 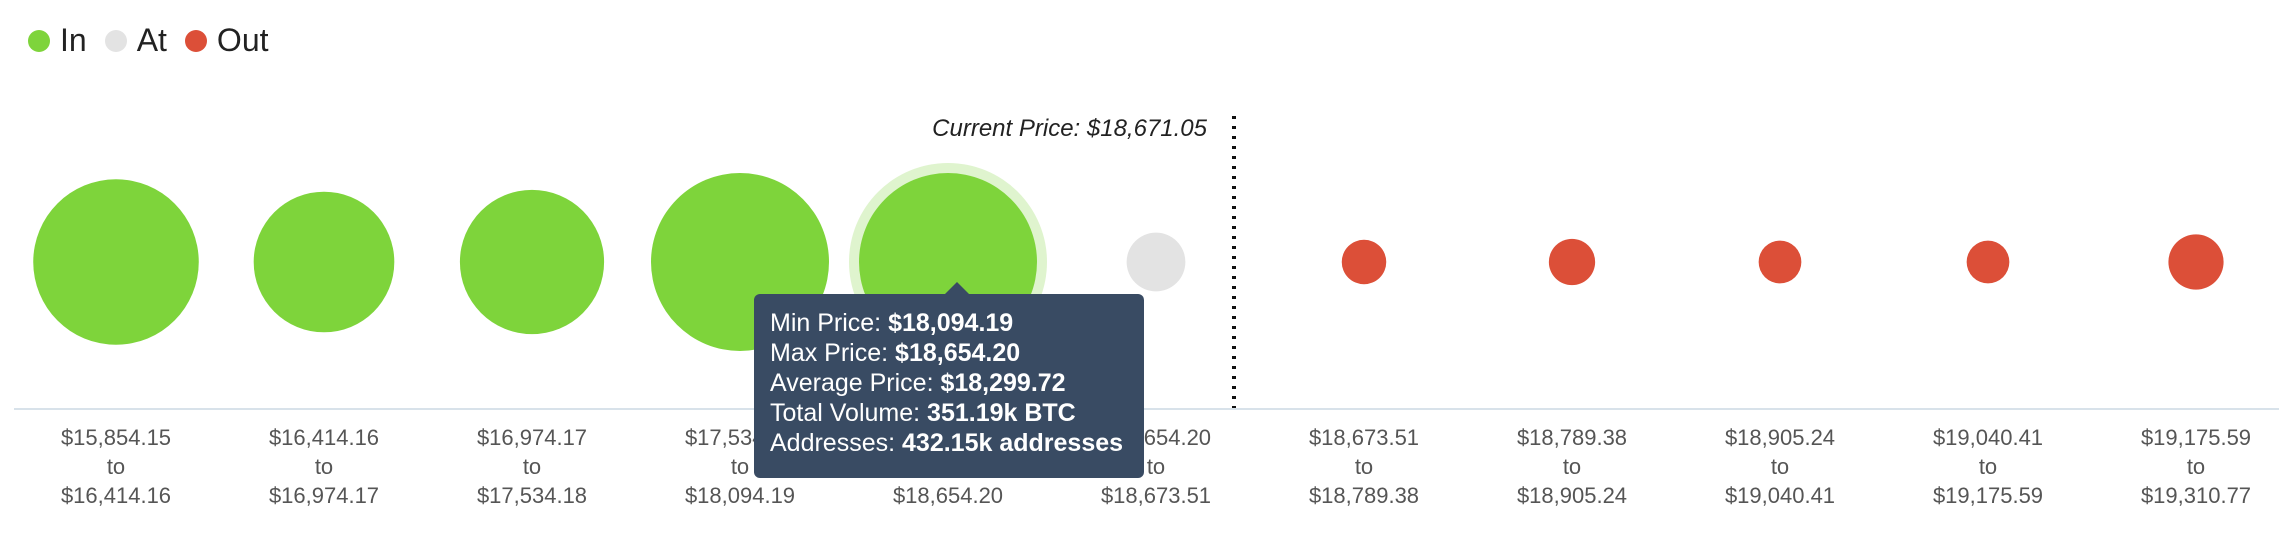 What do you see at coordinates (958, 353) in the screenshot?
I see `tooltip-max-price-value: $18,654.20` at bounding box center [958, 353].